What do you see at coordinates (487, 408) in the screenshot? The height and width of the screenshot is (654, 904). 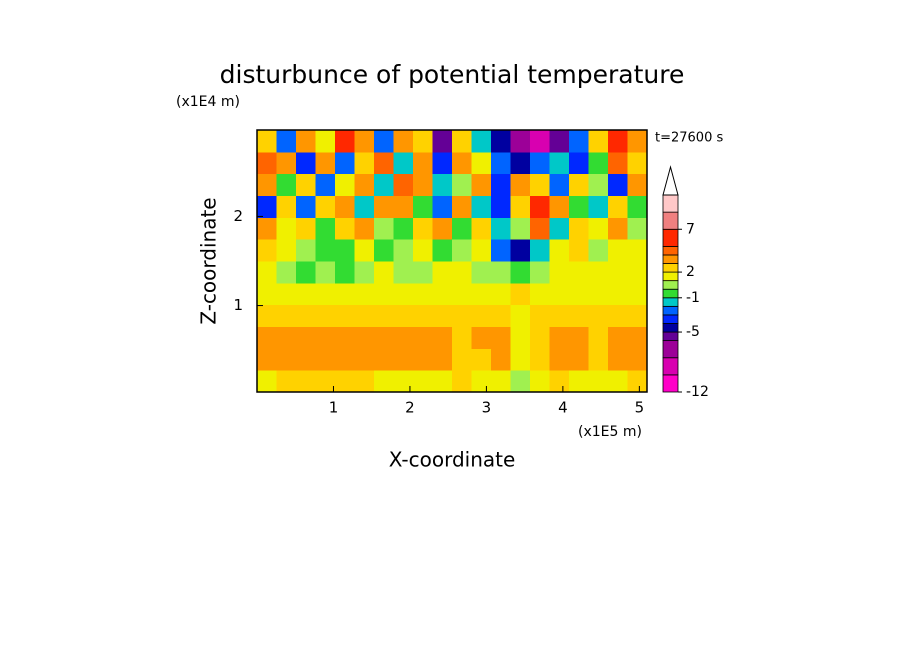 I see `x-tick-label: 3` at bounding box center [487, 408].